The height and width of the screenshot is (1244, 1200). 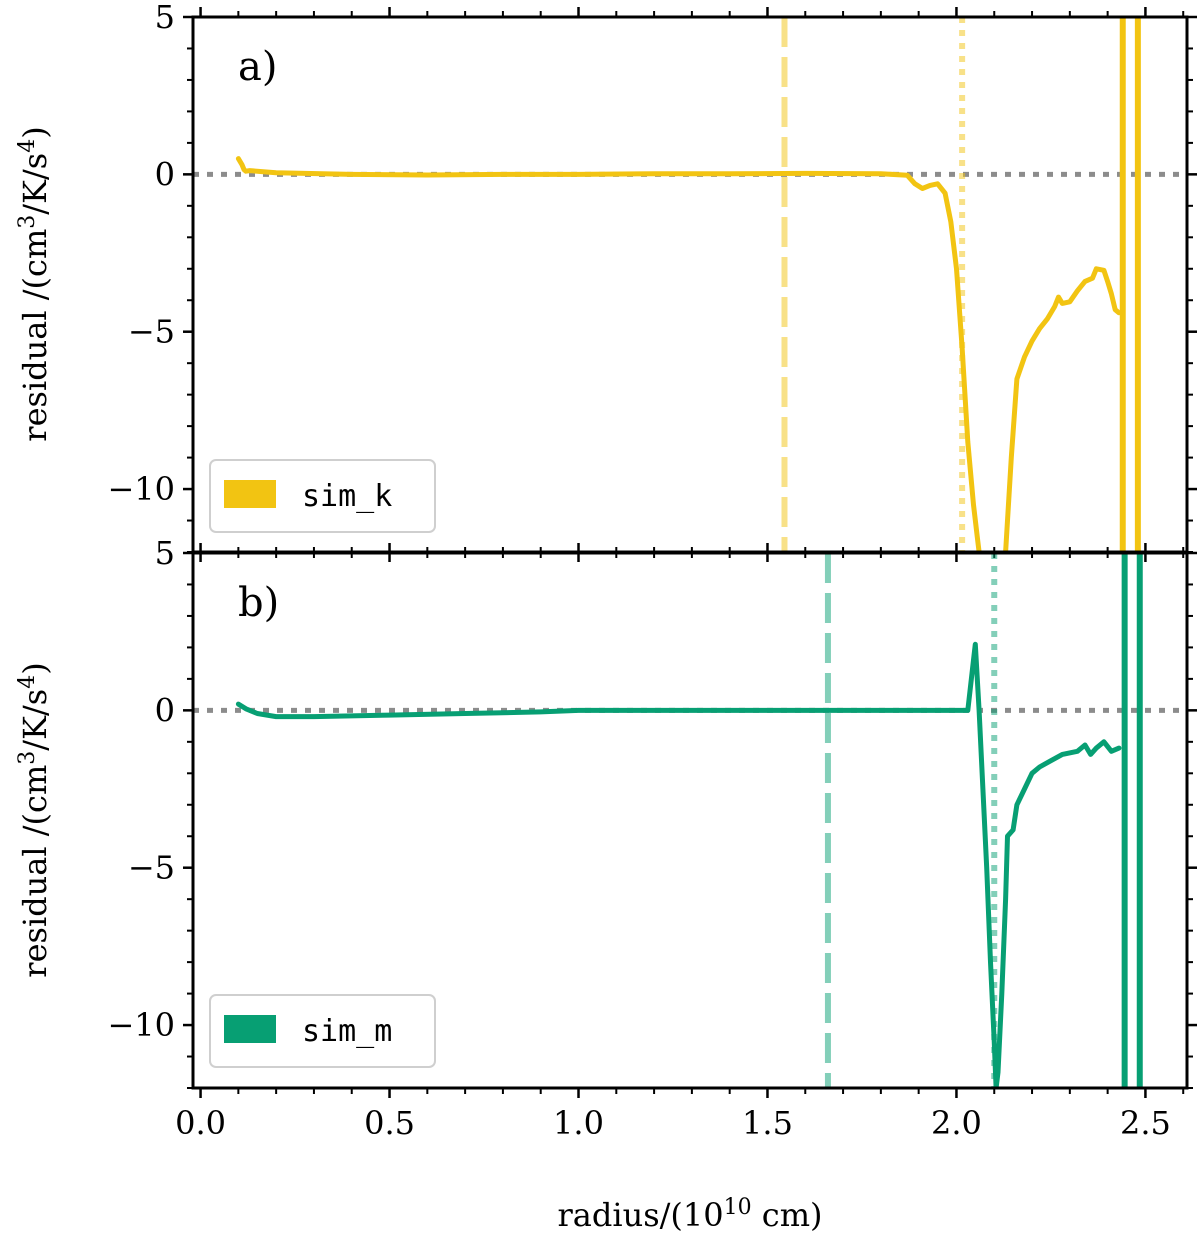 What do you see at coordinates (956, 1123) in the screenshot?
I see `x-tick-label: 2.0` at bounding box center [956, 1123].